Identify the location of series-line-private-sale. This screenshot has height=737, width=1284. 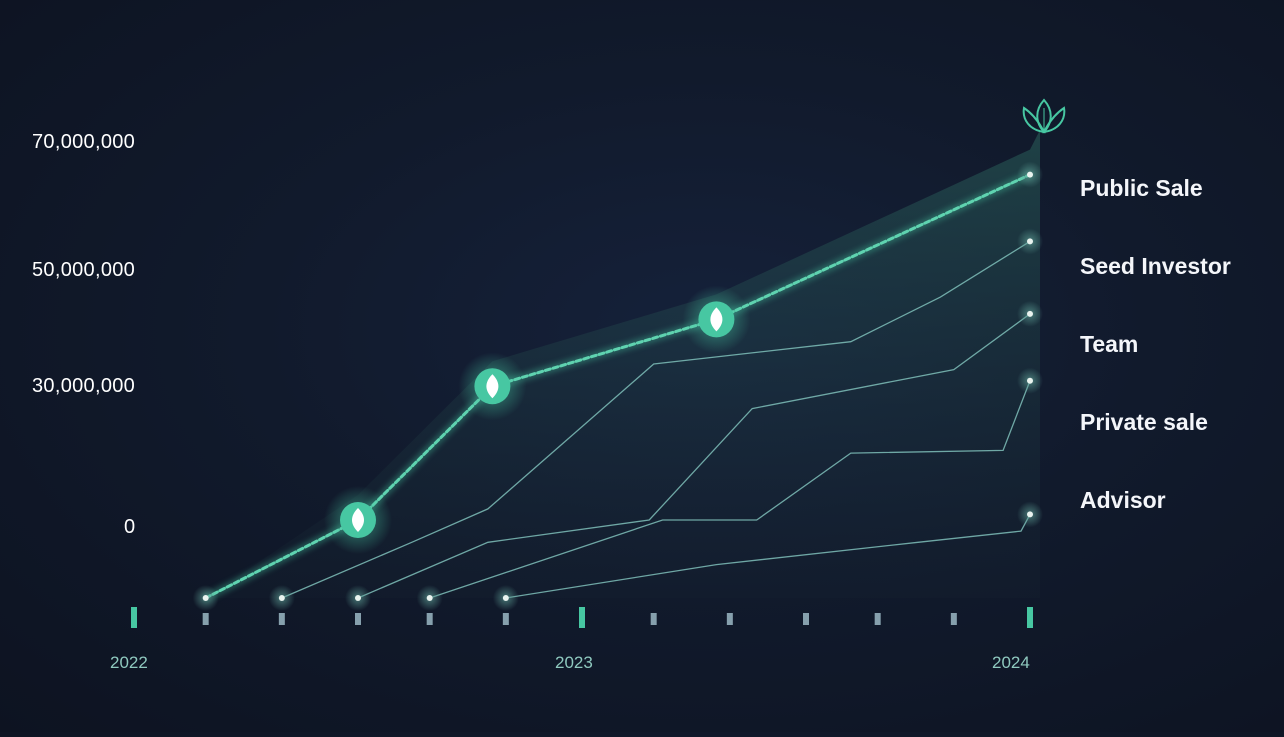
(730, 489).